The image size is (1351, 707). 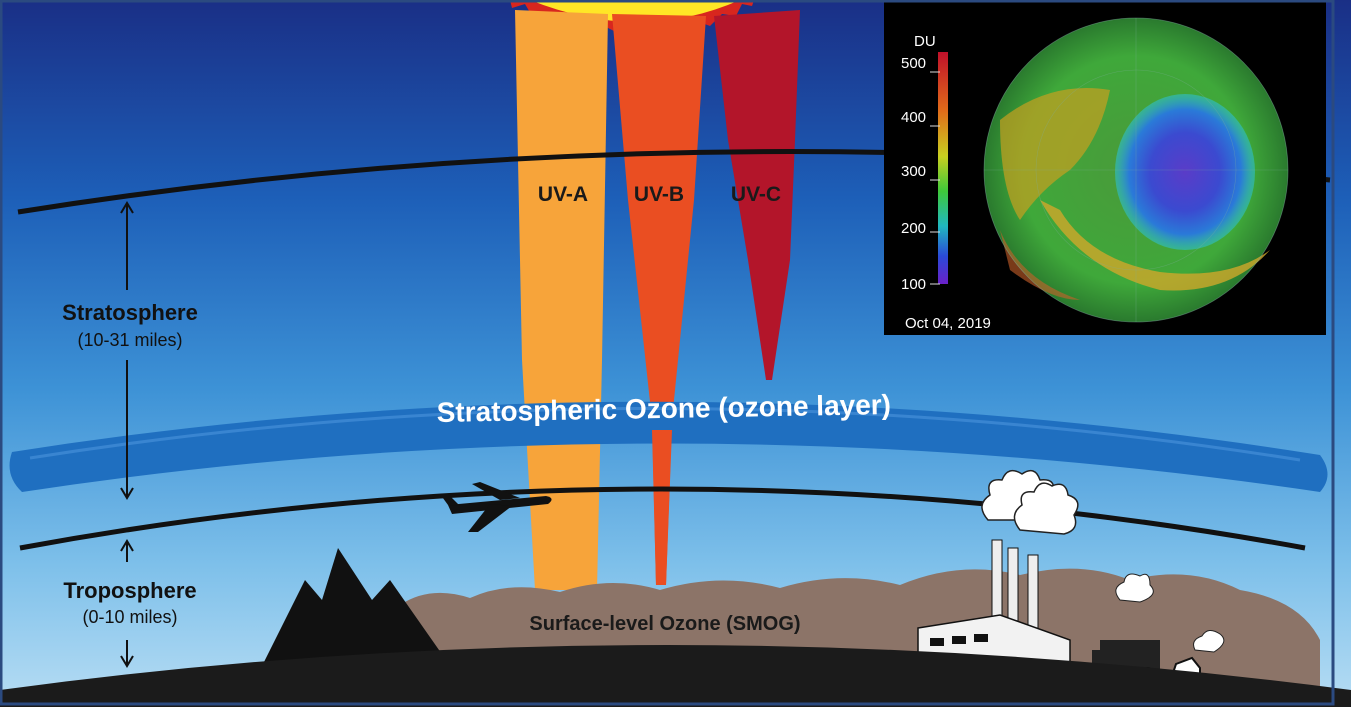 What do you see at coordinates (1185, 172) in the screenshot?
I see `ozone-hole` at bounding box center [1185, 172].